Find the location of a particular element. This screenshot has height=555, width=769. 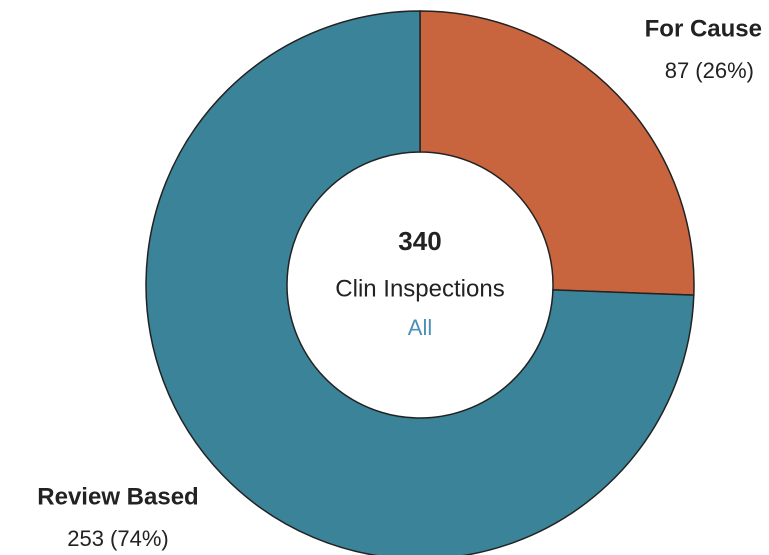

center-value: 340 is located at coordinates (419, 241).